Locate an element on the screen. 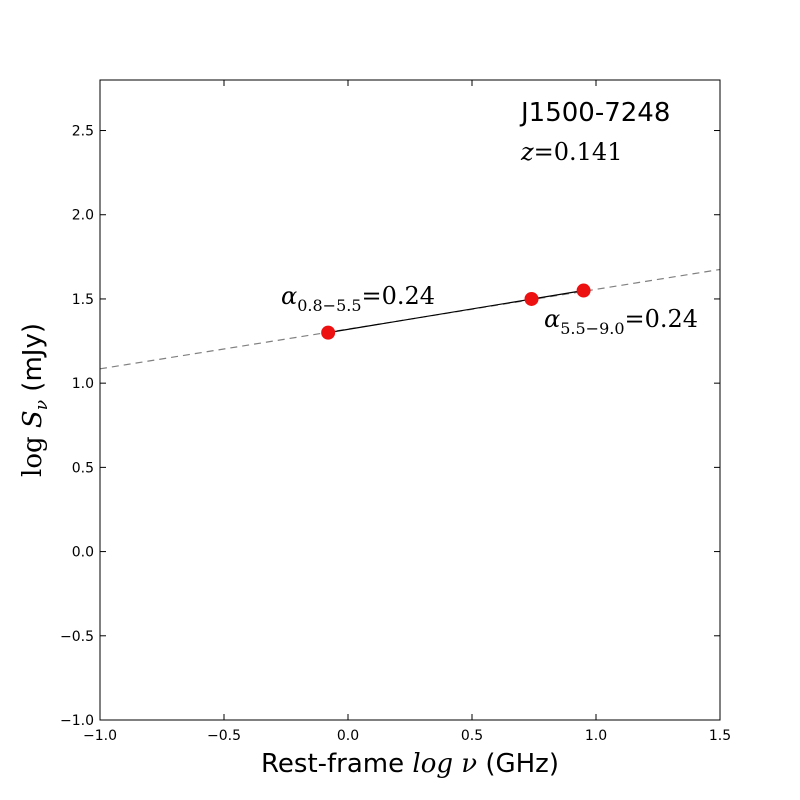 The image size is (800, 800). y-axis-label: log Sν (mJy) is located at coordinates (35, 400).